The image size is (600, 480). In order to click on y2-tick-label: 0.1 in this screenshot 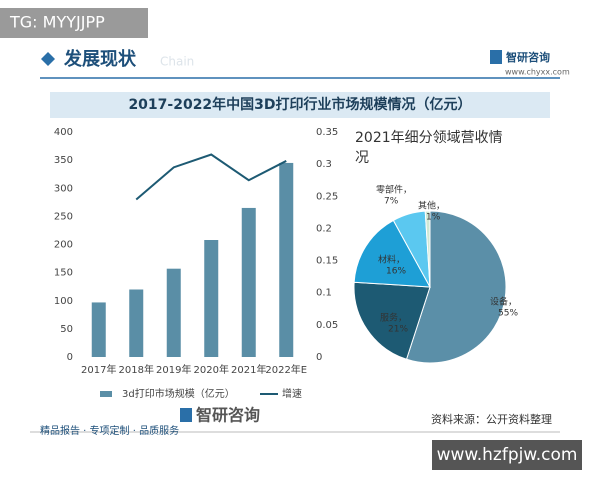, I will do `click(324, 293)`.